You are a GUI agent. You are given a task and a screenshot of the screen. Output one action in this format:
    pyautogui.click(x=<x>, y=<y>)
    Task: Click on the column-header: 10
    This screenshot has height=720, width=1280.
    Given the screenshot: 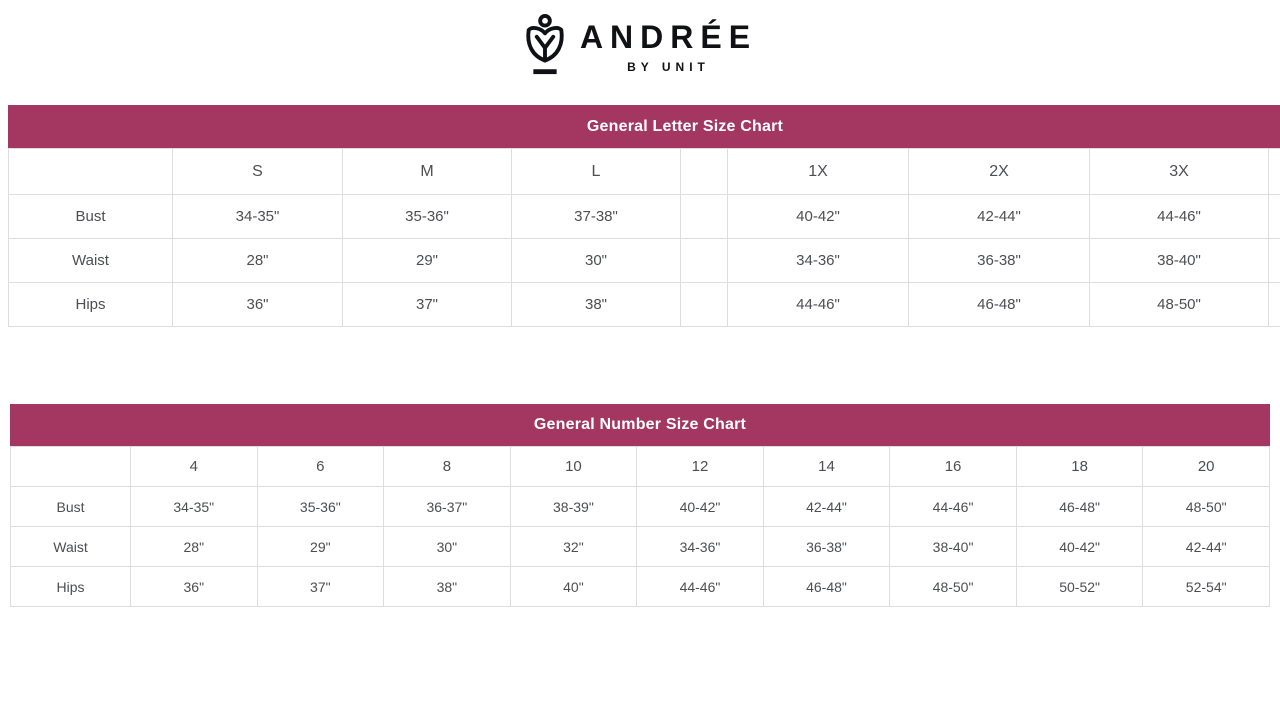 What is the action you would take?
    pyautogui.click(x=573, y=466)
    